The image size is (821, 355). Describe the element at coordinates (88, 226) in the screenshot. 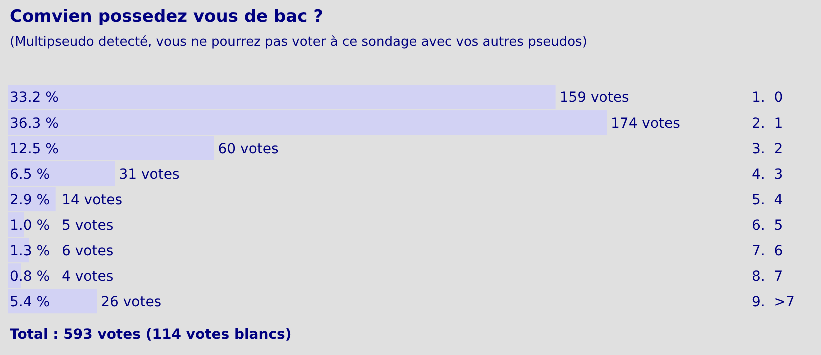

I see `annotation: 5 votes` at that location.